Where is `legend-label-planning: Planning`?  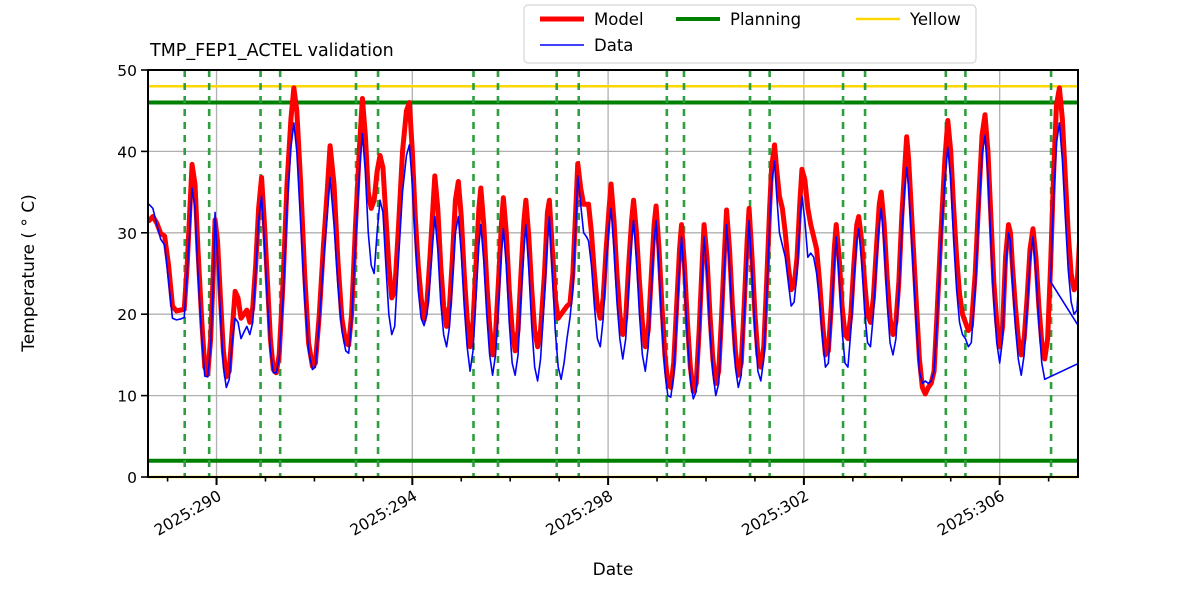
legend-label-planning: Planning is located at coordinates (765, 19).